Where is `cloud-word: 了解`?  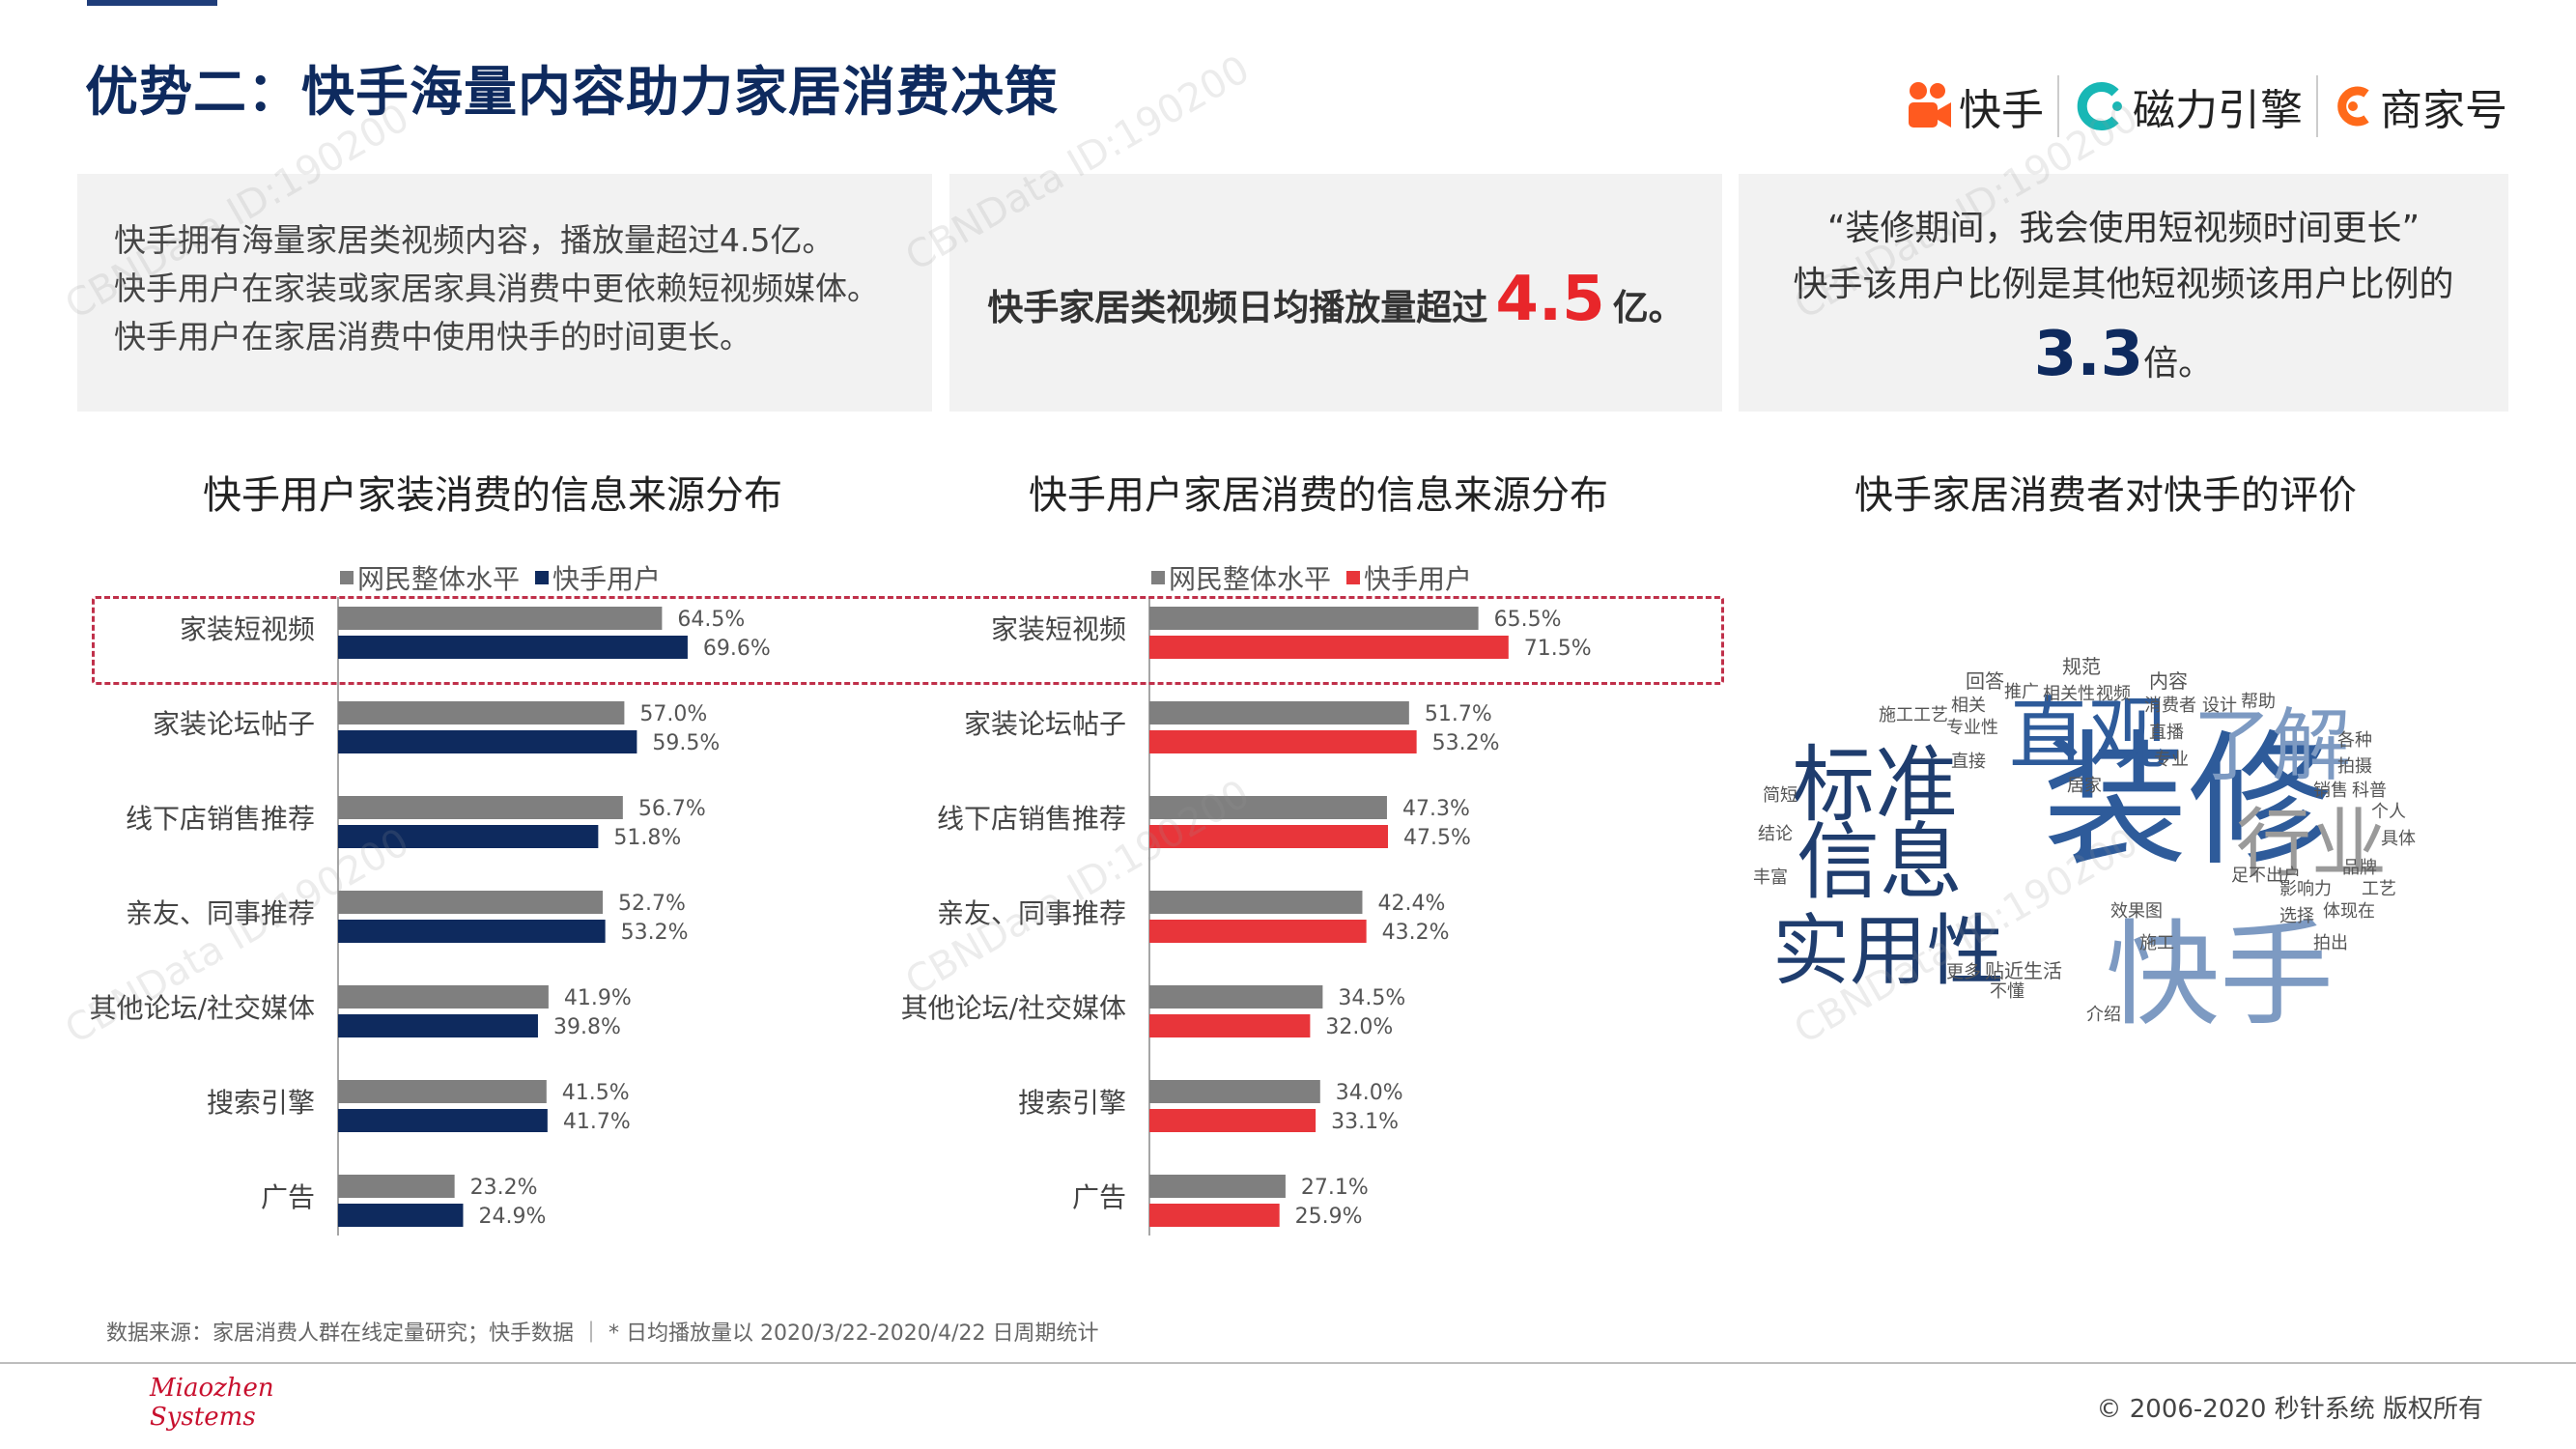
cloud-word: 了解 is located at coordinates (2272, 746).